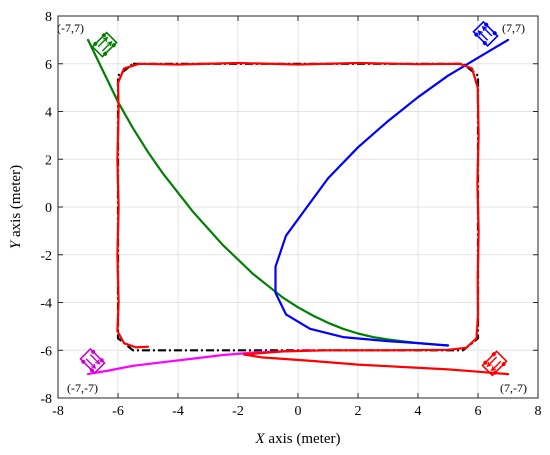 This screenshot has height=455, width=550. Describe the element at coordinates (46, 399) in the screenshot. I see `y-tick-label: -8` at that location.